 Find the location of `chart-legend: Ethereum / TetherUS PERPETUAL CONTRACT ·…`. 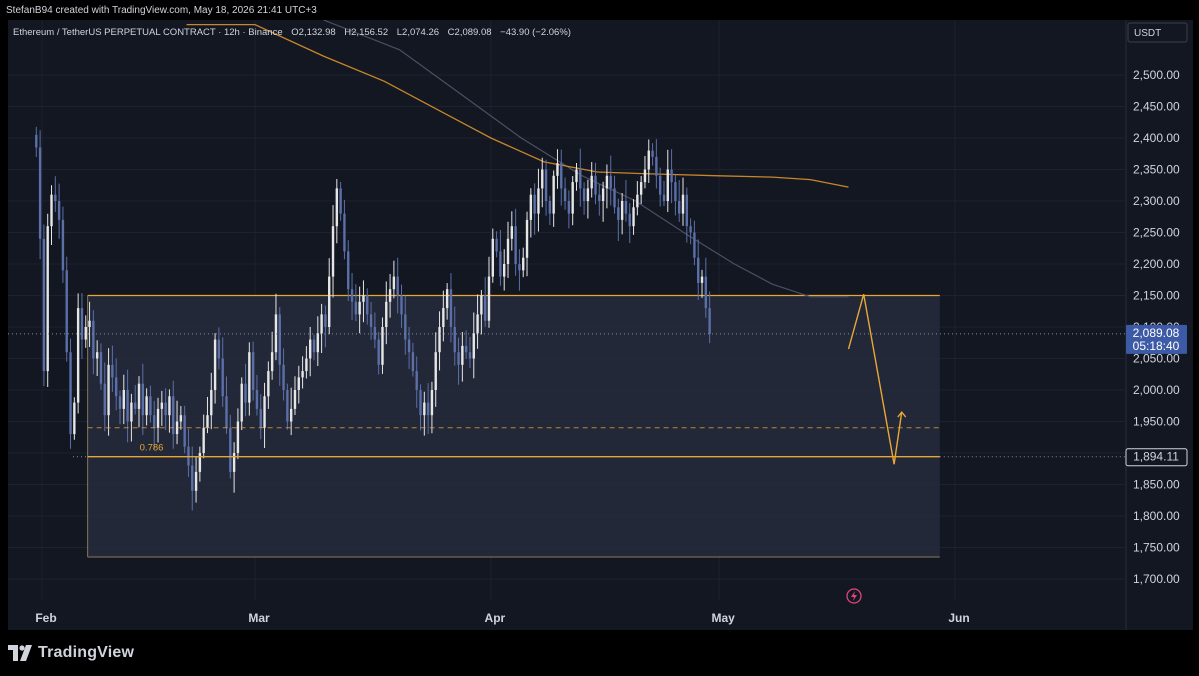

chart-legend: Ethereum / TetherUS PERPETUAL CONTRACT ·… is located at coordinates (292, 32).